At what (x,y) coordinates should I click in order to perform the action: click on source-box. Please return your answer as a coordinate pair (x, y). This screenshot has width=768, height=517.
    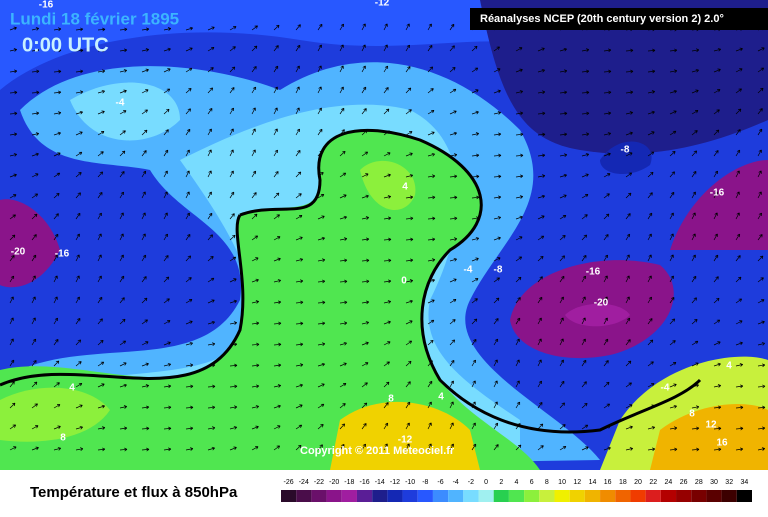
    Looking at the image, I should click on (619, 19).